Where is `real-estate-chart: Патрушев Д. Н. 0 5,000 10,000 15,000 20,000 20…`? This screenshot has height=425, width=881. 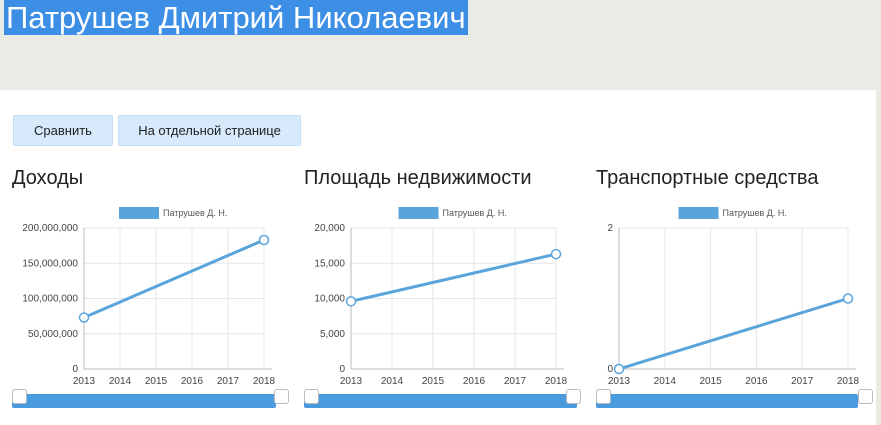
real-estate-chart: Патрушев Д. Н. 0 5,000 10,000 15,000 20,000 20… is located at coordinates (437, 295).